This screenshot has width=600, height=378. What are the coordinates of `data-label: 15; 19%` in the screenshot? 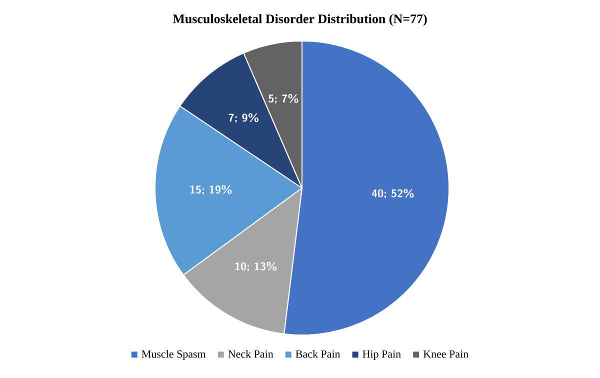 It's located at (211, 190).